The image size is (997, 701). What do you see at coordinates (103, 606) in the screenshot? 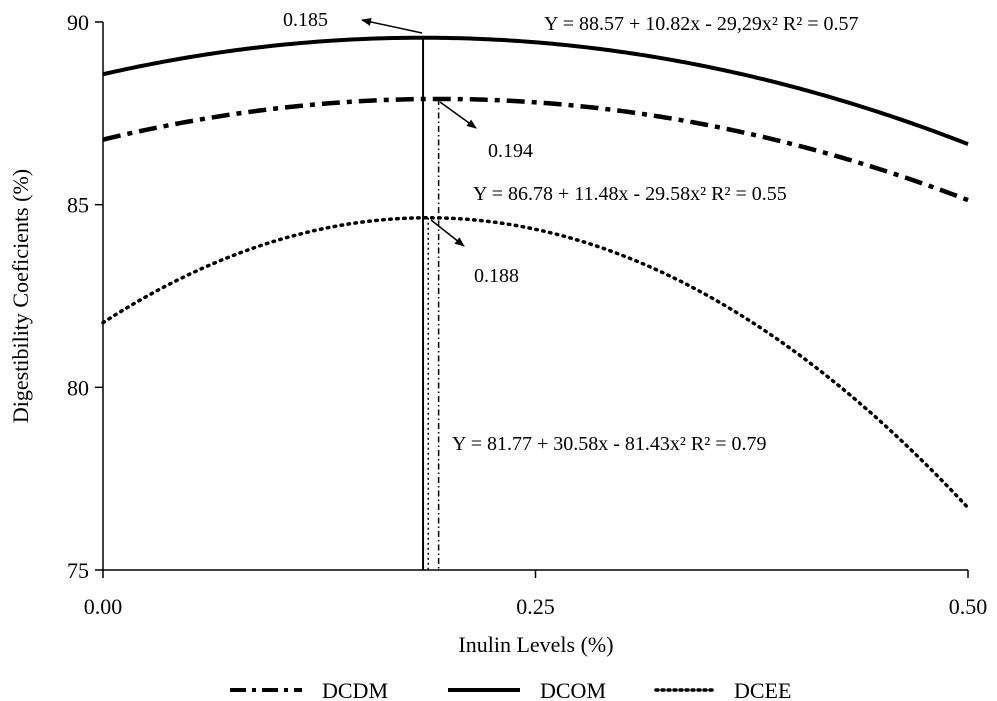
I see `x-tick-label: 0.00` at bounding box center [103, 606].